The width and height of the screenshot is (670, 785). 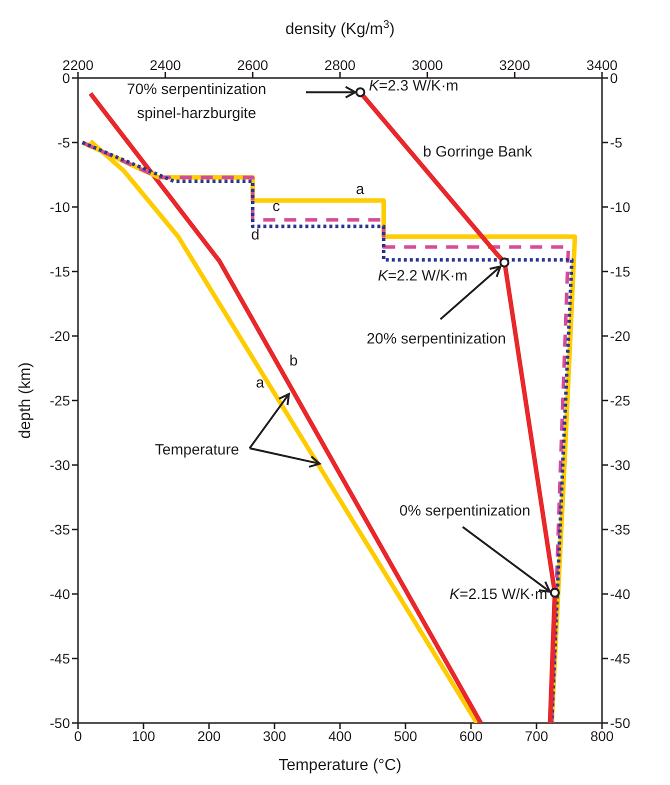 I want to click on annotation: K=2.3 W/K·m, so click(x=413, y=85).